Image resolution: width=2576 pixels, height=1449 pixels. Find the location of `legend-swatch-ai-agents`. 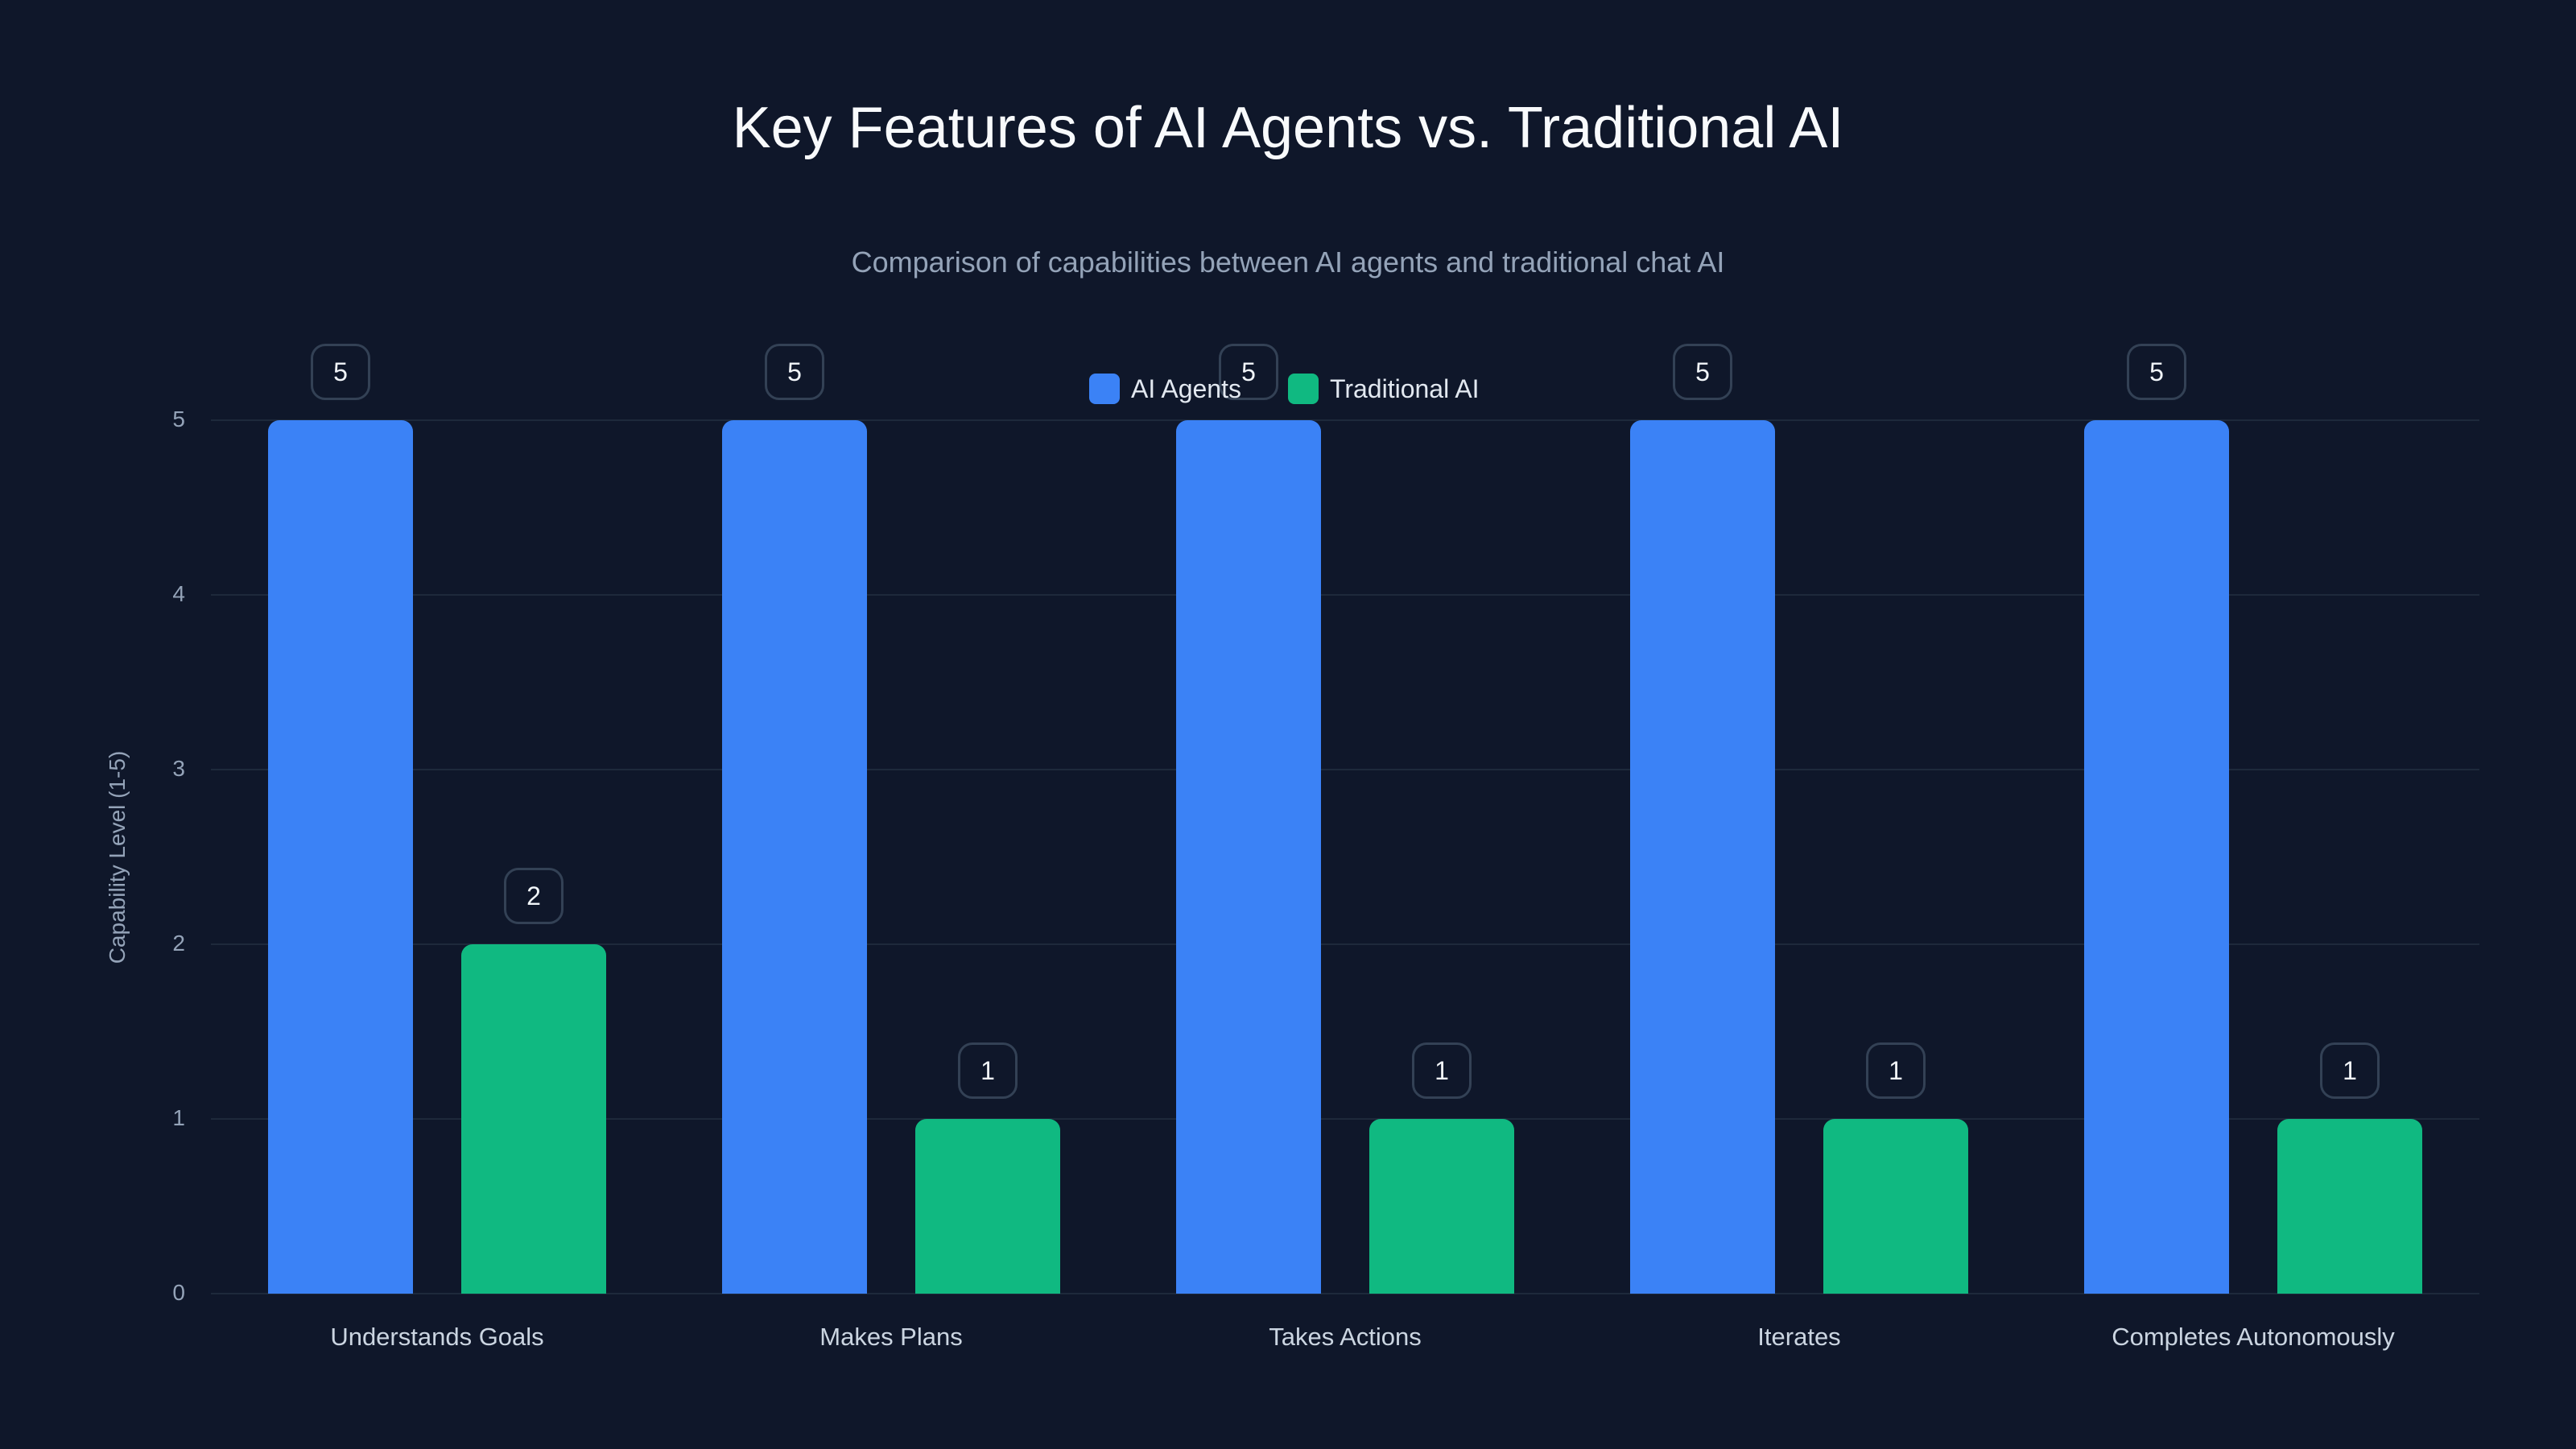

legend-swatch-ai-agents is located at coordinates (1104, 389).